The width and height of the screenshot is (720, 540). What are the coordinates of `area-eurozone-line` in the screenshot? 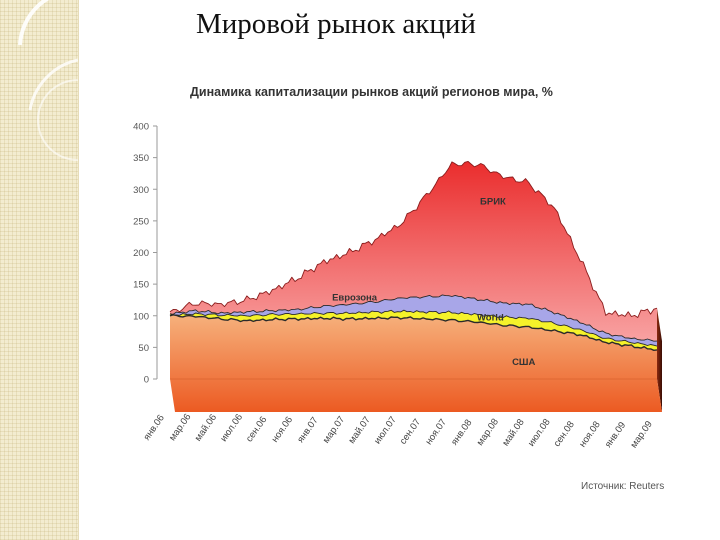 It's located at (413, 318).